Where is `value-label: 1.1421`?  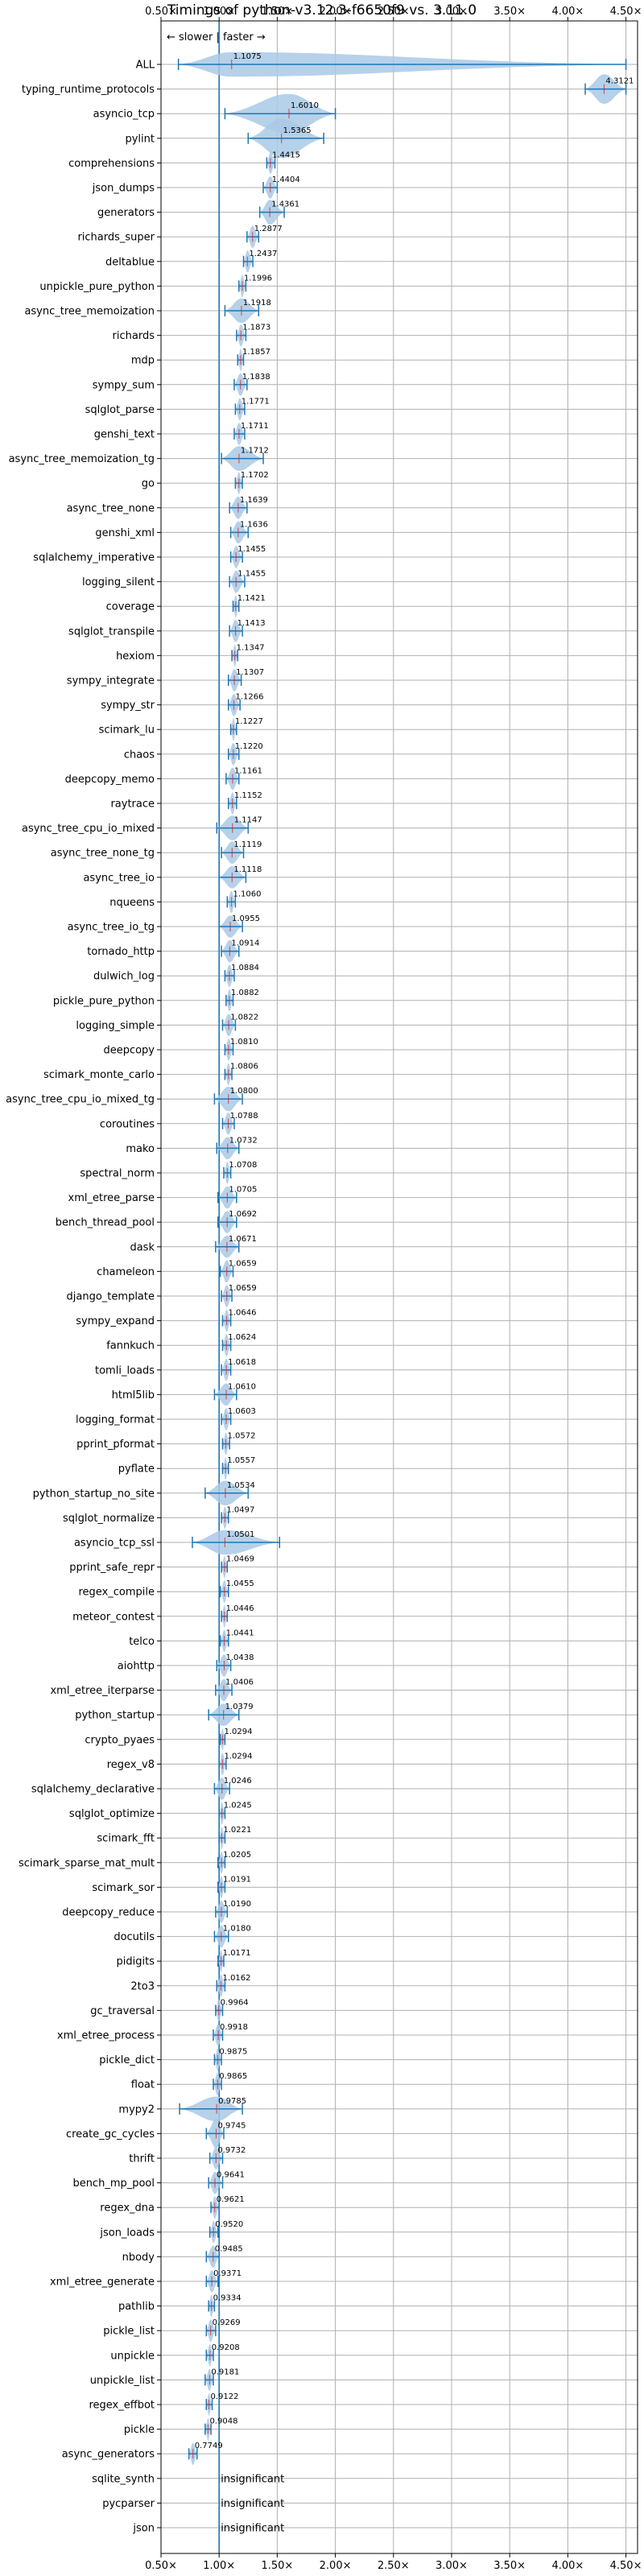
value-label: 1.1421 is located at coordinates (252, 598).